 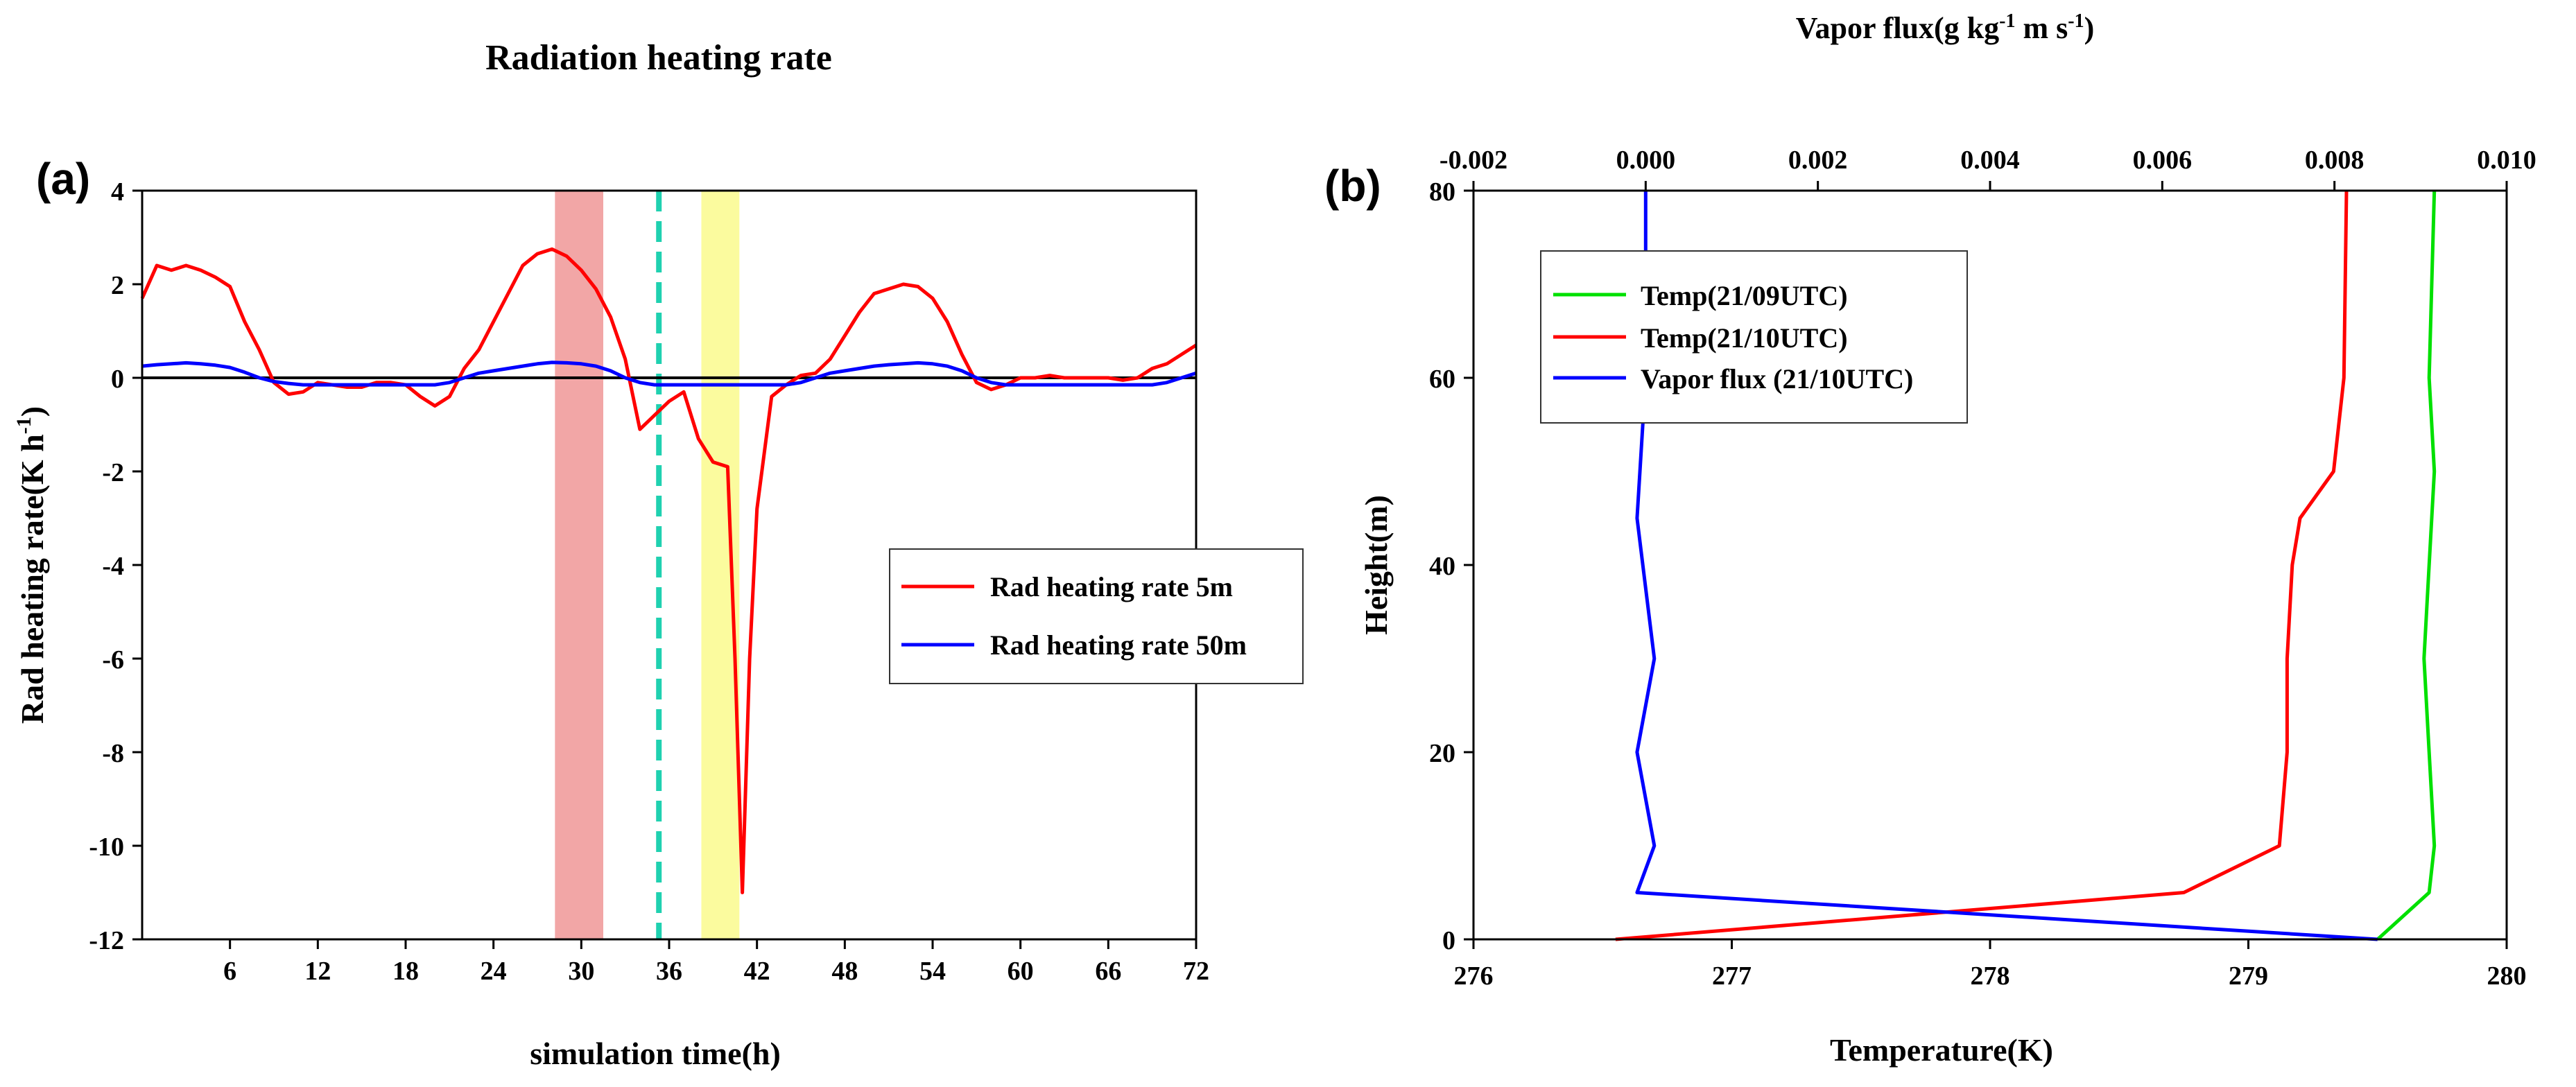 What do you see at coordinates (1777, 379) in the screenshot?
I see `legend-label-vapor: Vapor flux (21/10UTC)` at bounding box center [1777, 379].